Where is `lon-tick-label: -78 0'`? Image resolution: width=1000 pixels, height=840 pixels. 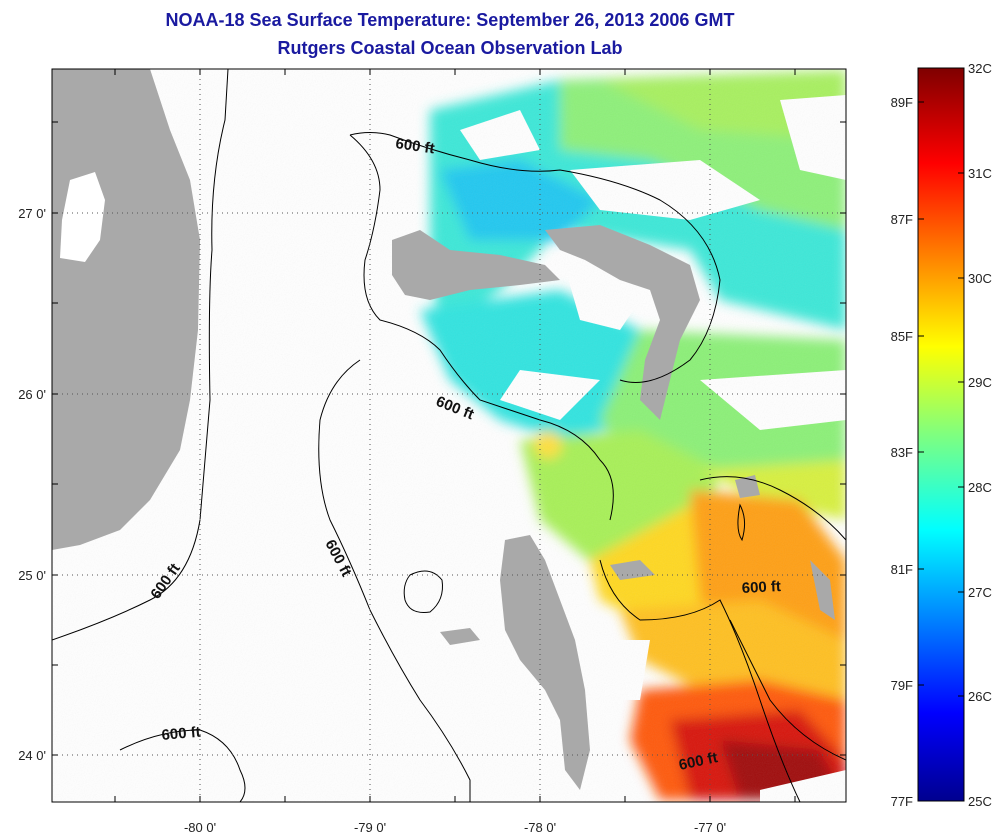 lon-tick-label: -78 0' is located at coordinates (540, 827).